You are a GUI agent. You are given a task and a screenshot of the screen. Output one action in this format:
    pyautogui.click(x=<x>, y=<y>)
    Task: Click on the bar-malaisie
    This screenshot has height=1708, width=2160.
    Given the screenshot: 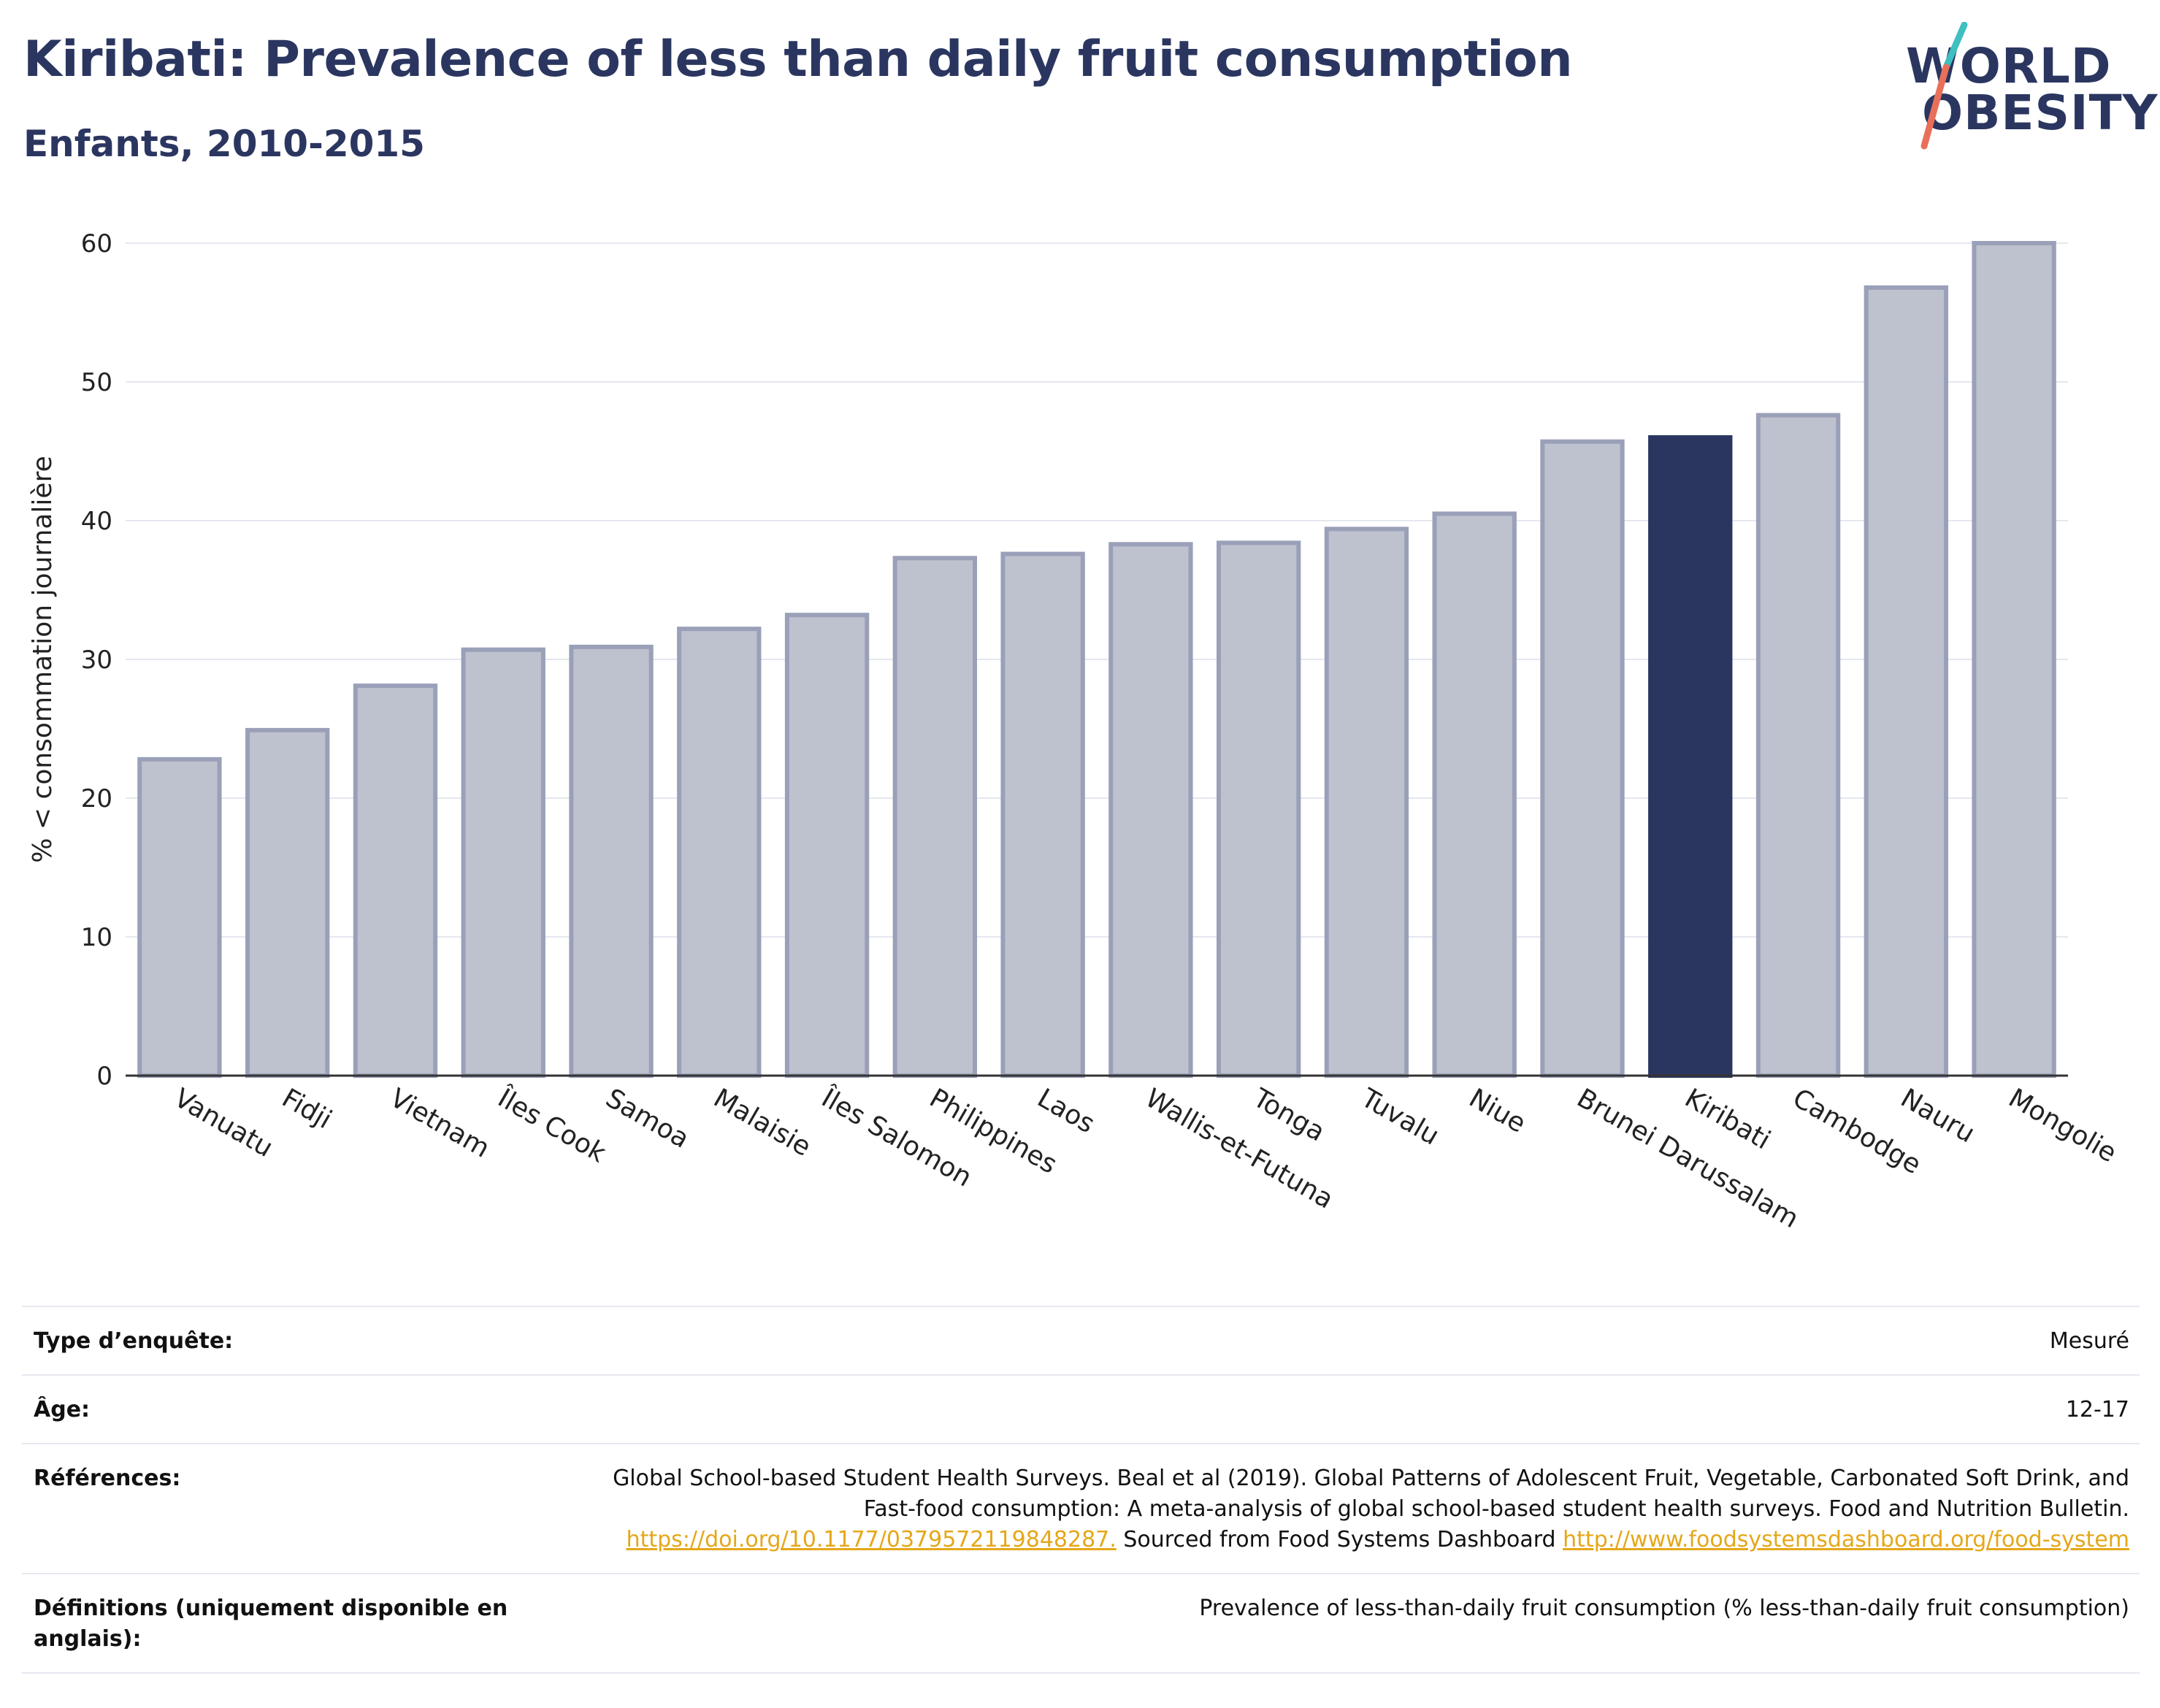 What is the action you would take?
    pyautogui.click(x=719, y=852)
    